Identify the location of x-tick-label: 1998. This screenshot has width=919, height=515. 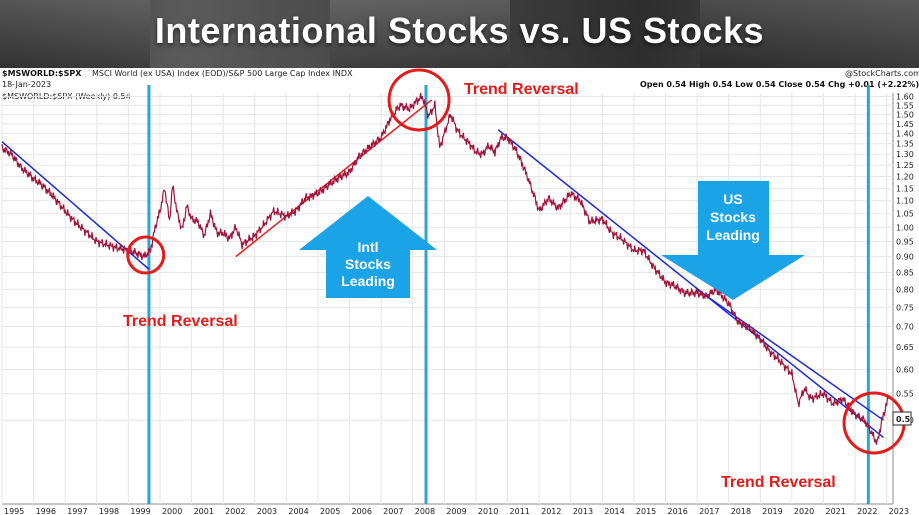
(109, 511).